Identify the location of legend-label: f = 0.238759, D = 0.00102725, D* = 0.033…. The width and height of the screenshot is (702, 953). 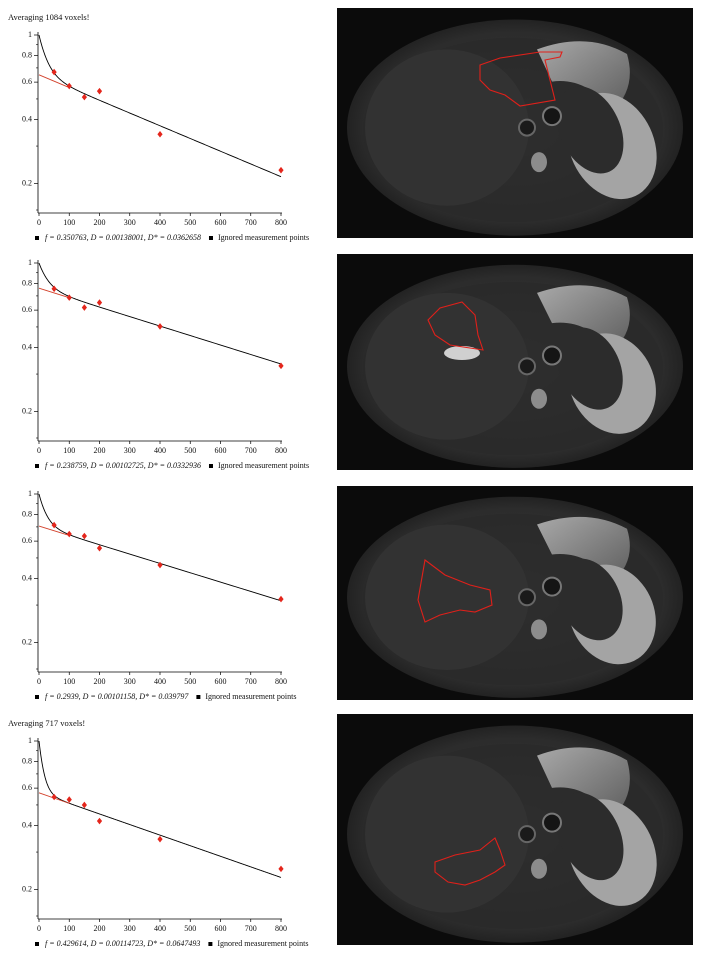
(123, 465).